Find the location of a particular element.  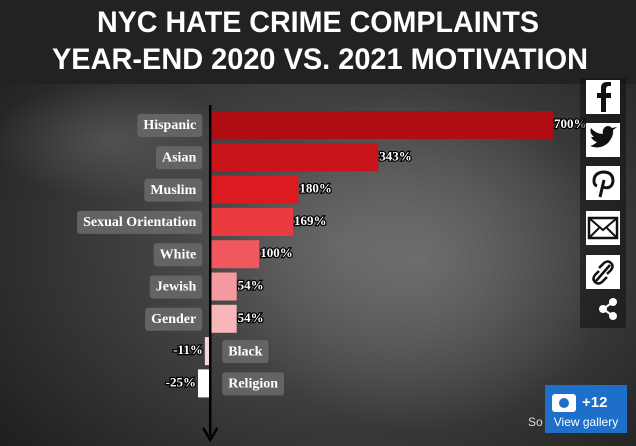

value-label: 700% is located at coordinates (570, 123).